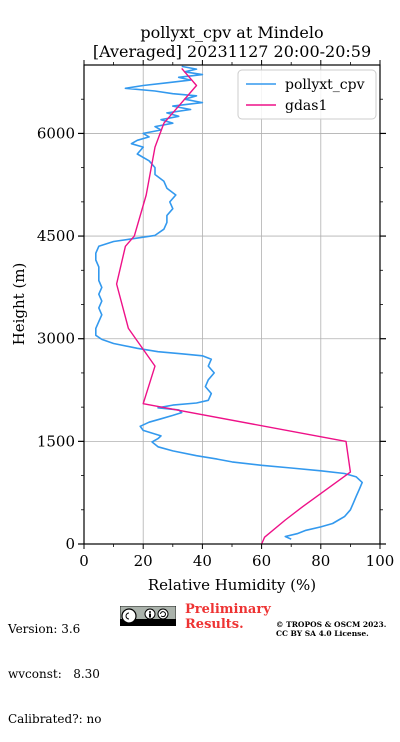 The height and width of the screenshot is (742, 400). Describe the element at coordinates (70, 544) in the screenshot. I see `y-tick-label: 0` at that location.